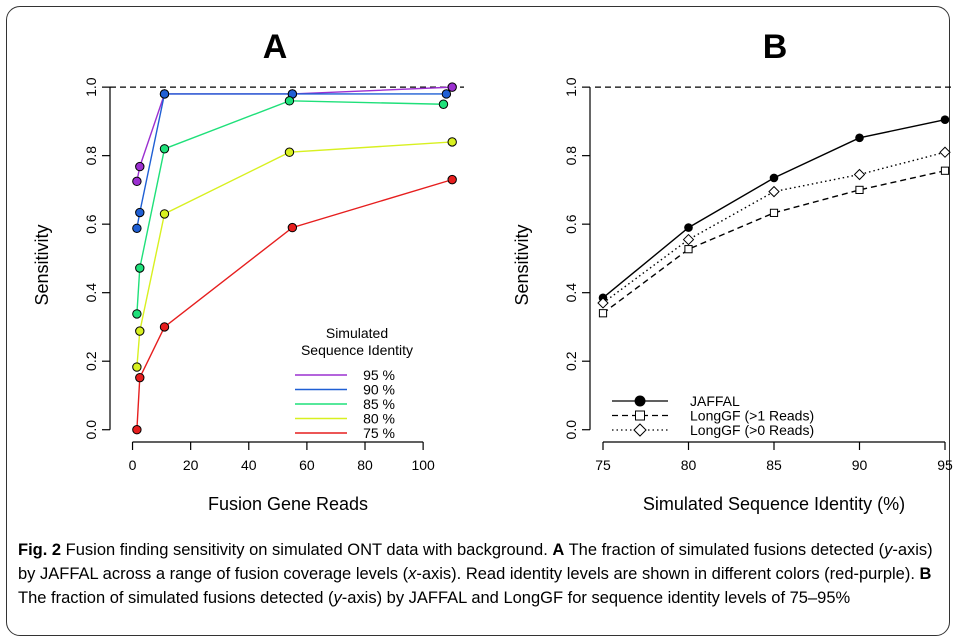 The height and width of the screenshot is (641, 957). What do you see at coordinates (379, 433) in the screenshot?
I see `panel-a-legend-entry: 75 %` at bounding box center [379, 433].